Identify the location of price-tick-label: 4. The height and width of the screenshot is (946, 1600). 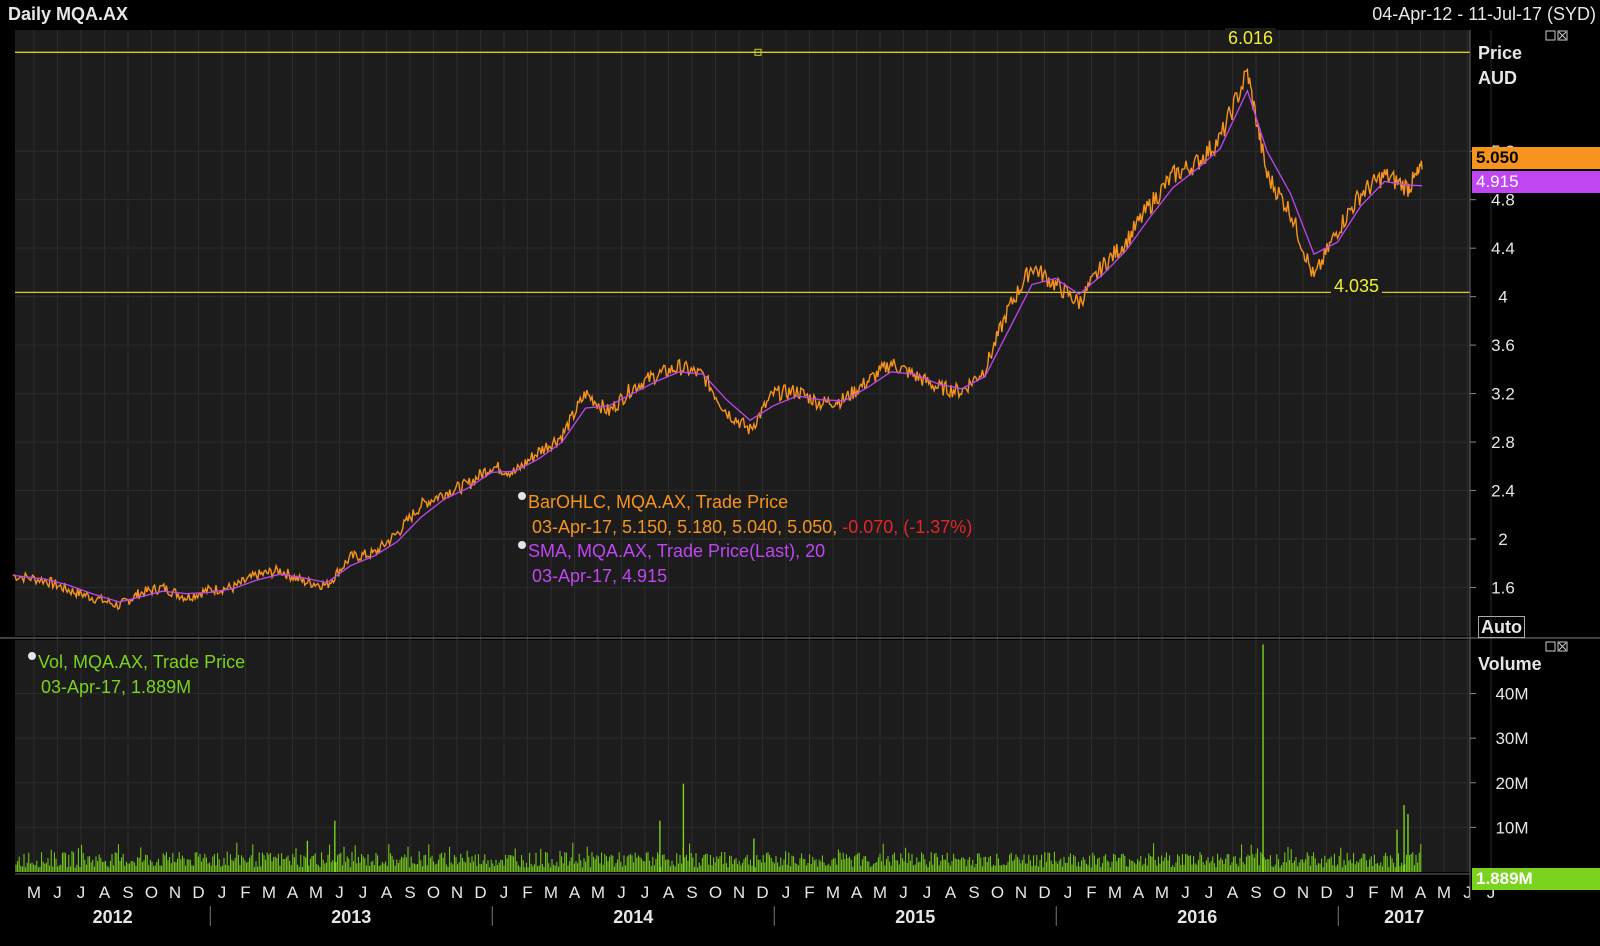
(1502, 297).